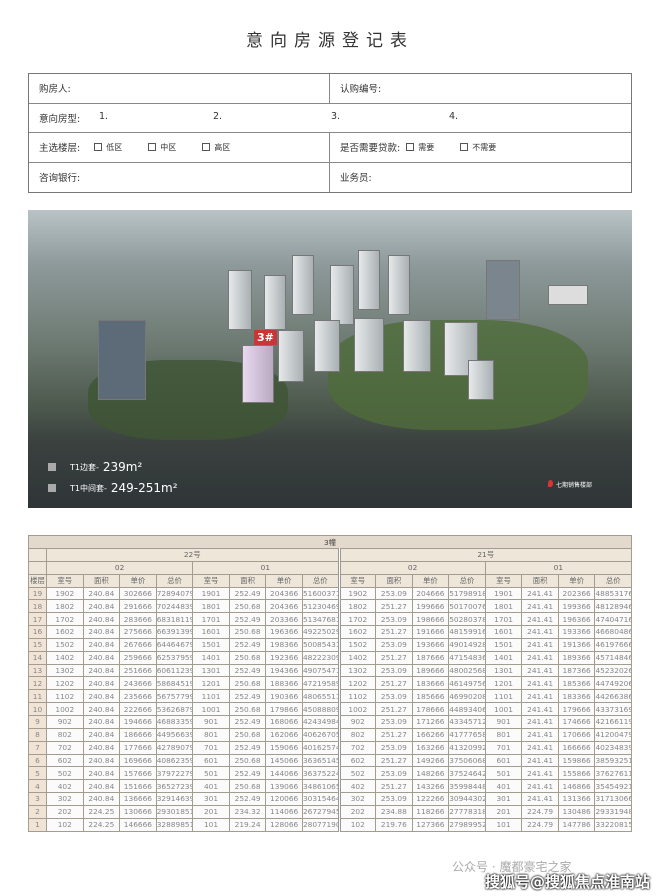 The height and width of the screenshot is (896, 660). What do you see at coordinates (138, 580) in the screenshot?
I see `column-header: 单价` at bounding box center [138, 580].